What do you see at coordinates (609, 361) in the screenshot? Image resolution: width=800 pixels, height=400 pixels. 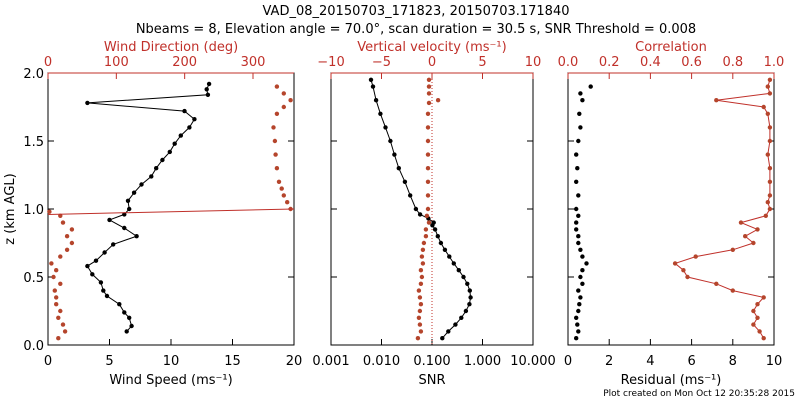 I see `x-bottom-tick-label: 2` at bounding box center [609, 361].